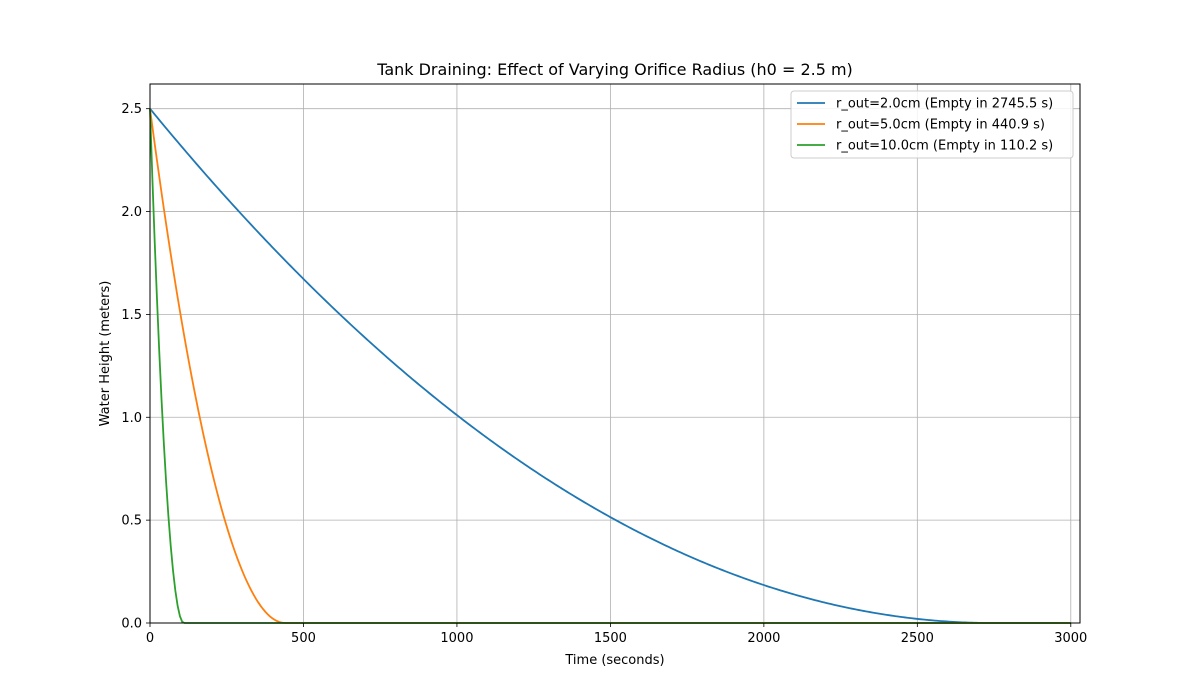 Image resolution: width=1200 pixels, height=700 pixels. Describe the element at coordinates (150, 638) in the screenshot. I see `x-tick-label: 0` at that location.